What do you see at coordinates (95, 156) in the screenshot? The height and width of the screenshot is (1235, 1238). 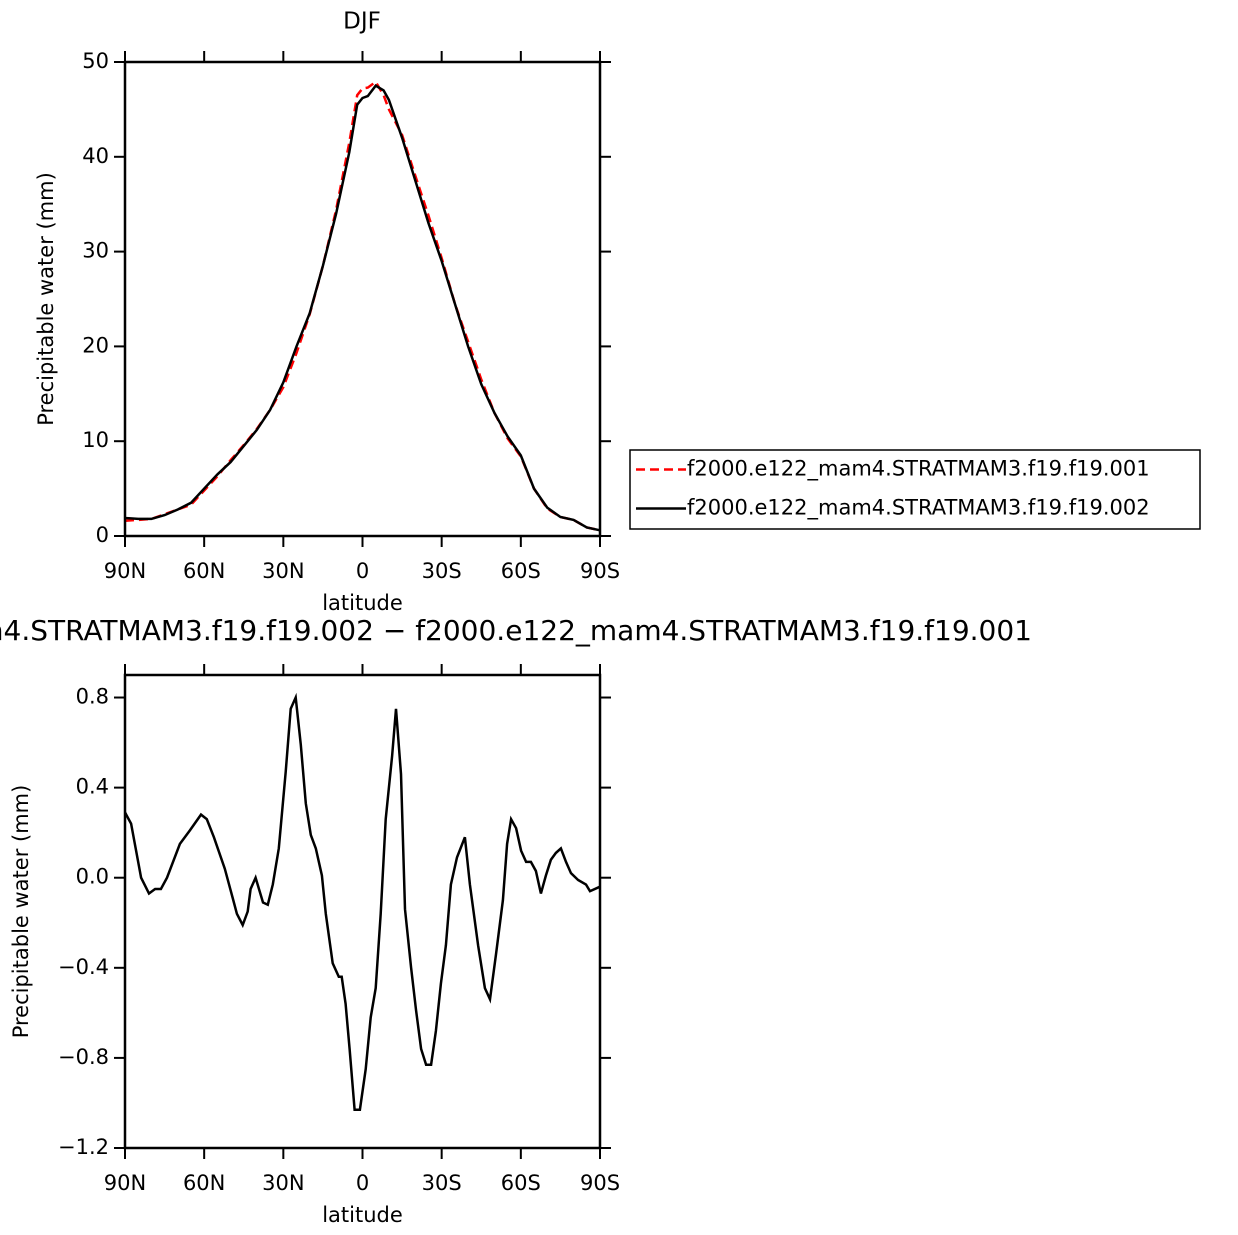 I see `y-tick-label: 40` at bounding box center [95, 156].